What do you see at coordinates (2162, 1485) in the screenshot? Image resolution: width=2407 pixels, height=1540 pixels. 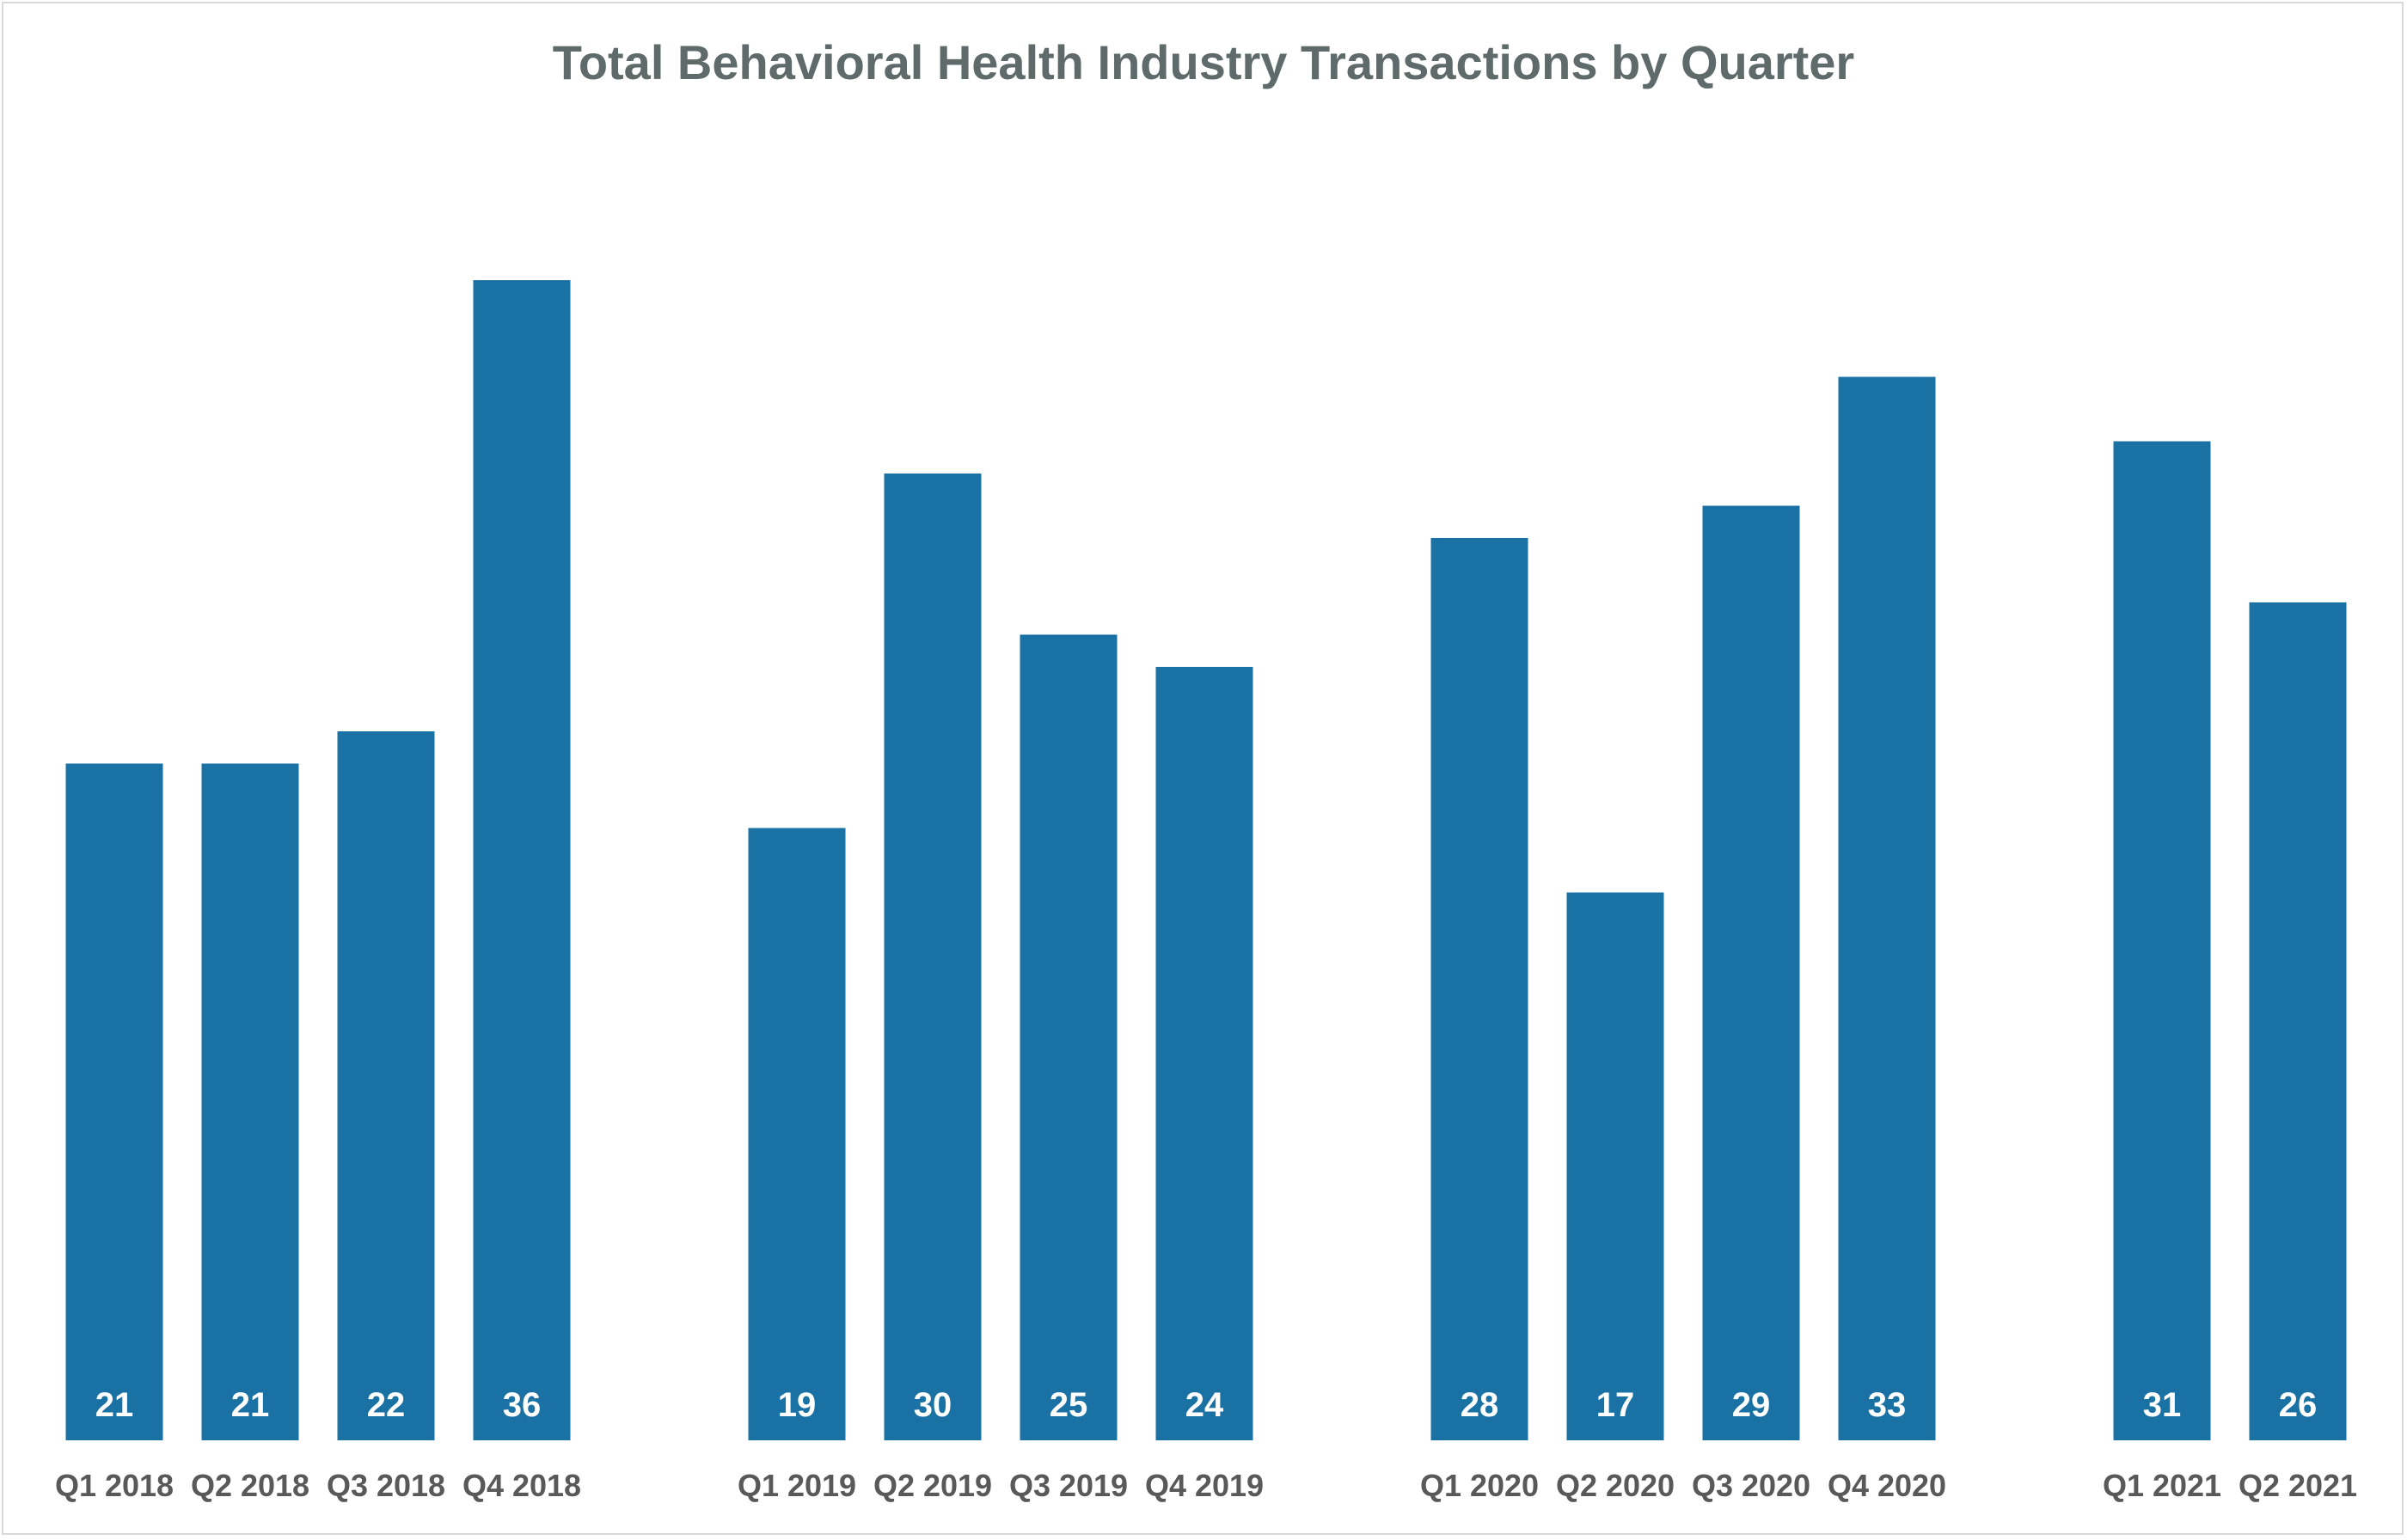 I see `x-tick-label: Q1 2021` at bounding box center [2162, 1485].